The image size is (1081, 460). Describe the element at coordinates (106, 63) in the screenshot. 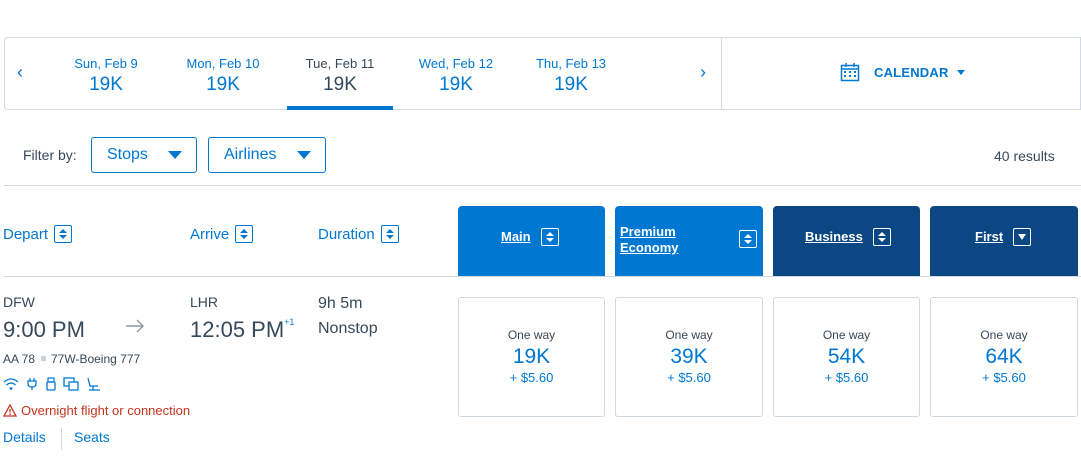

I see `date-label: Sun, Feb 9` at that location.